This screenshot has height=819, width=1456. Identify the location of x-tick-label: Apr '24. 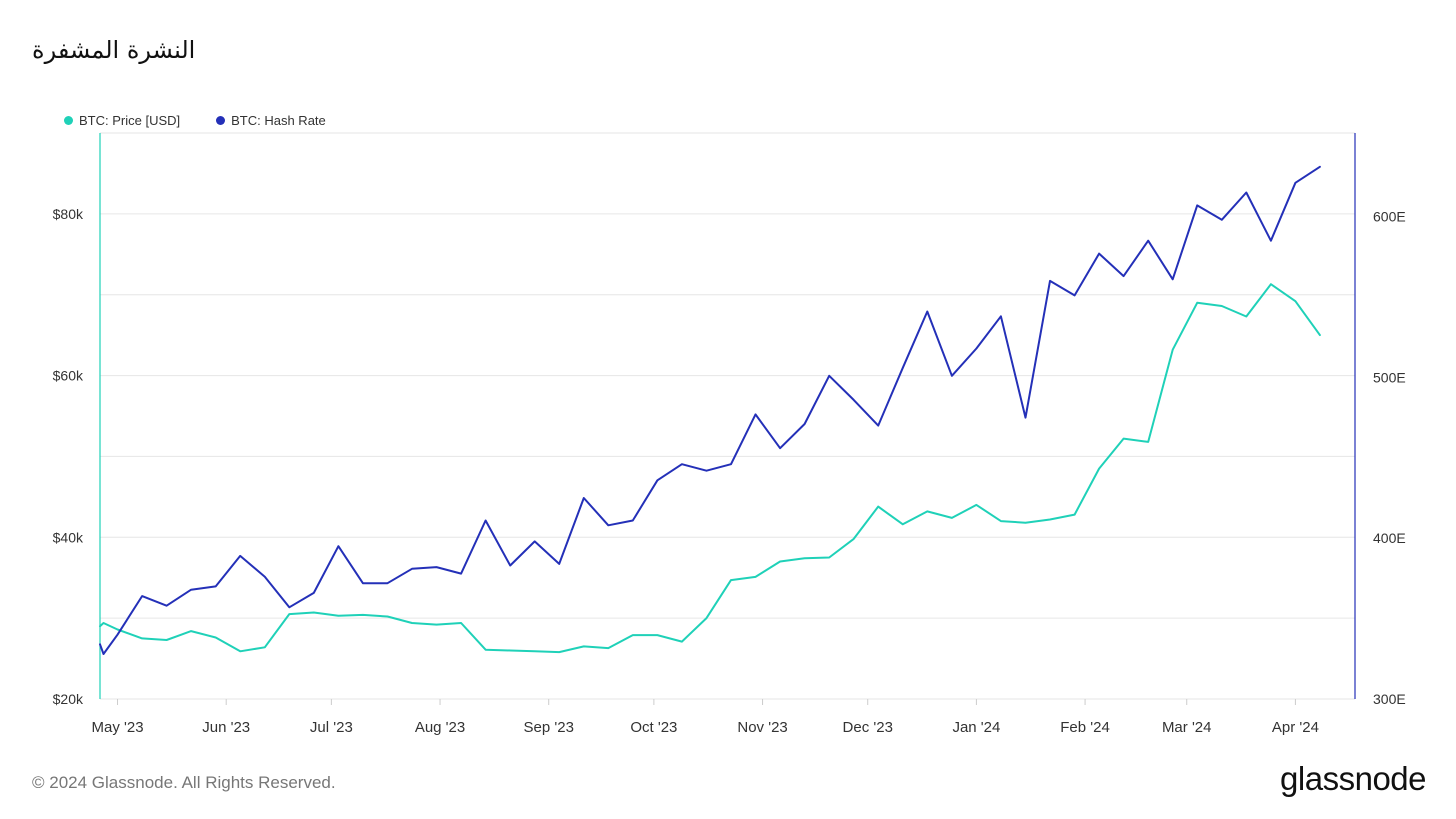
(1295, 727).